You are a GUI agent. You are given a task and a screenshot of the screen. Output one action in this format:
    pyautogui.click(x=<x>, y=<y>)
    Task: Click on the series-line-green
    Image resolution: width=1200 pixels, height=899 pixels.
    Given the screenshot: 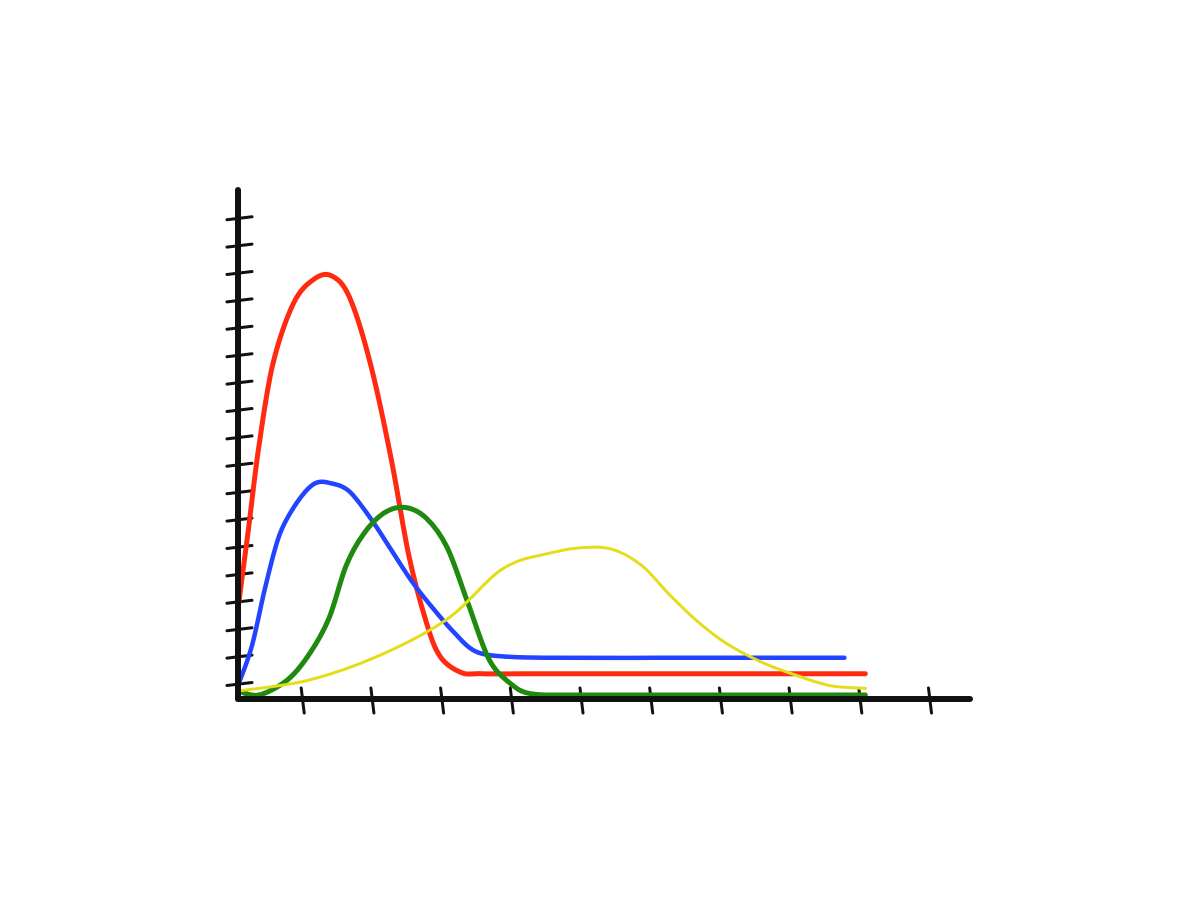 What is the action you would take?
    pyautogui.click(x=551, y=601)
    